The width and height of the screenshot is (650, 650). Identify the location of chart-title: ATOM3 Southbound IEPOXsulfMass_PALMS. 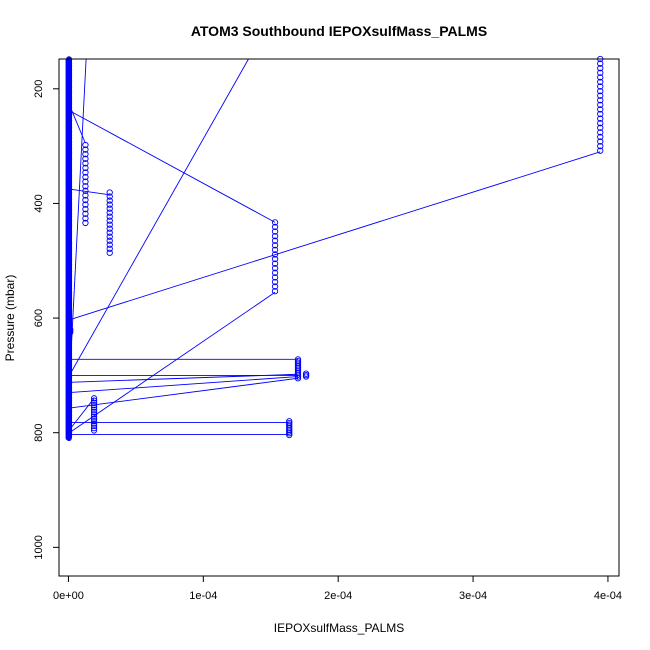
(339, 31).